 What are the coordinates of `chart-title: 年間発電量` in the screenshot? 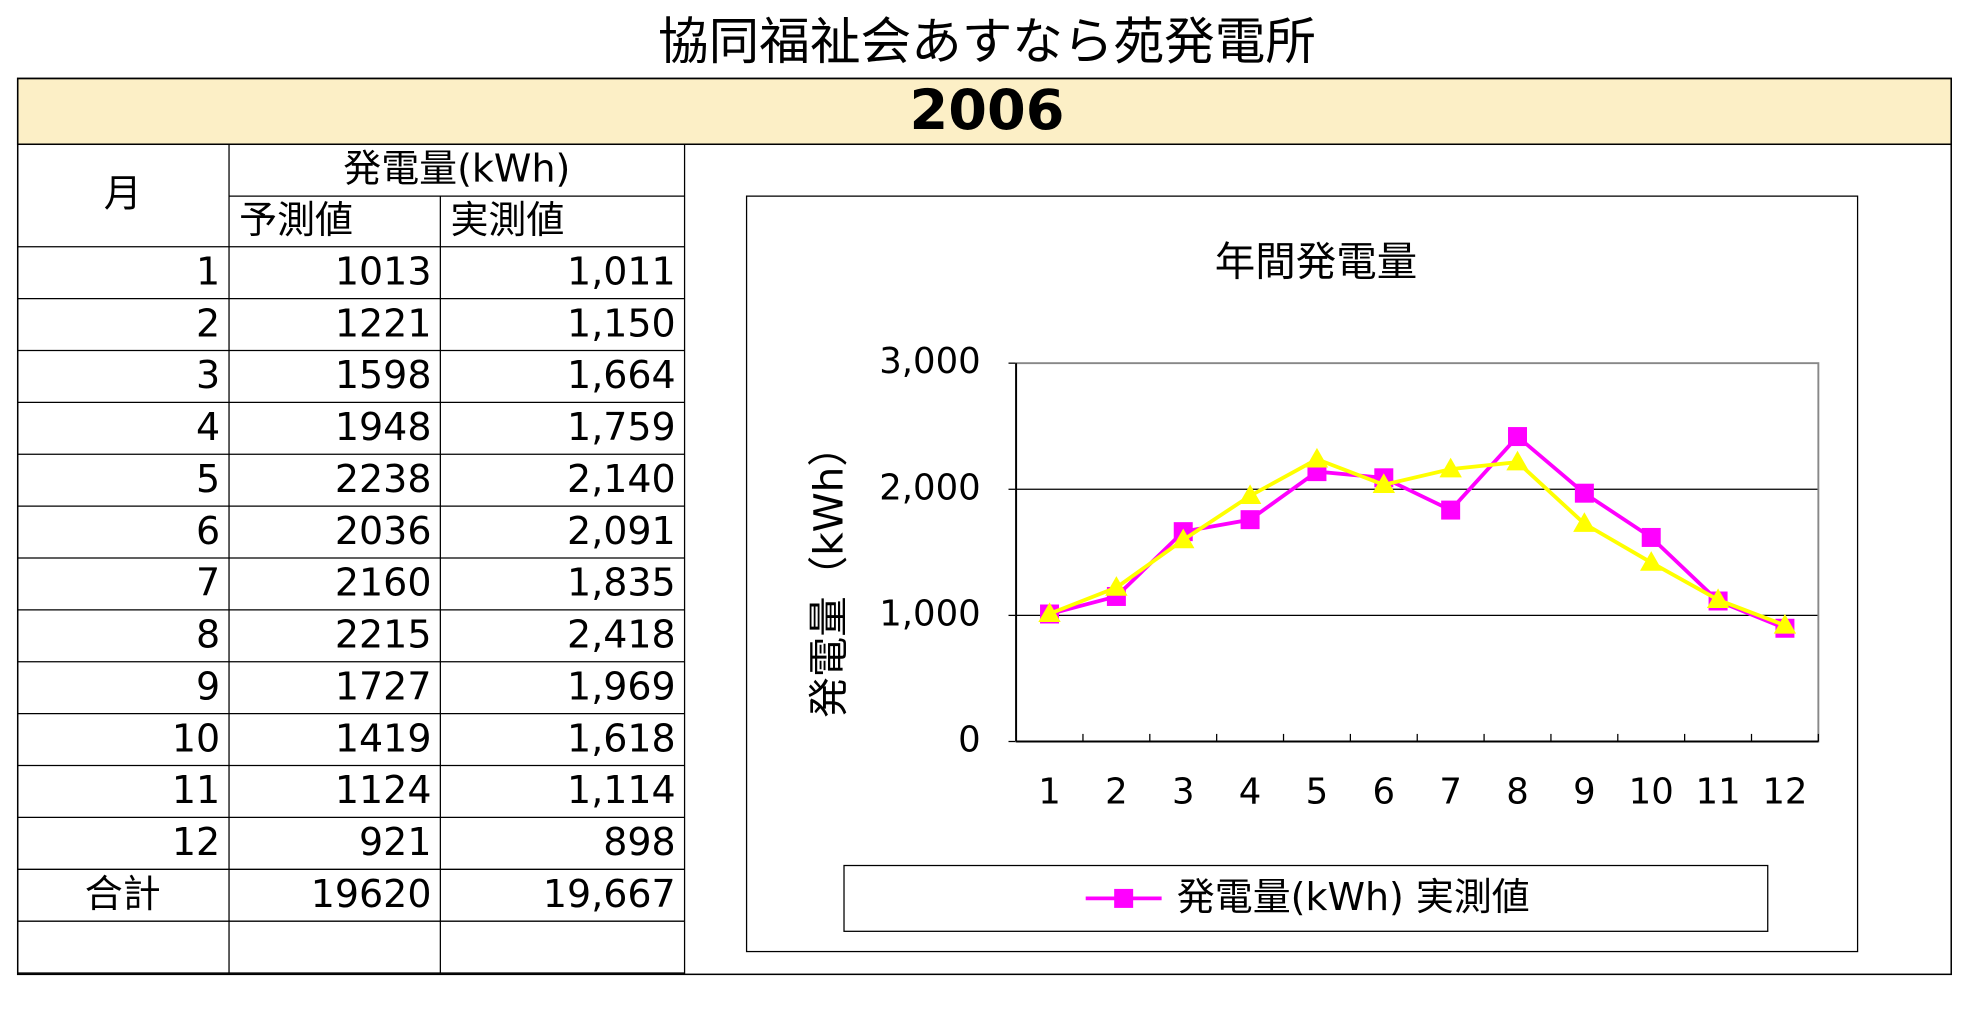 It's located at (1316, 261).